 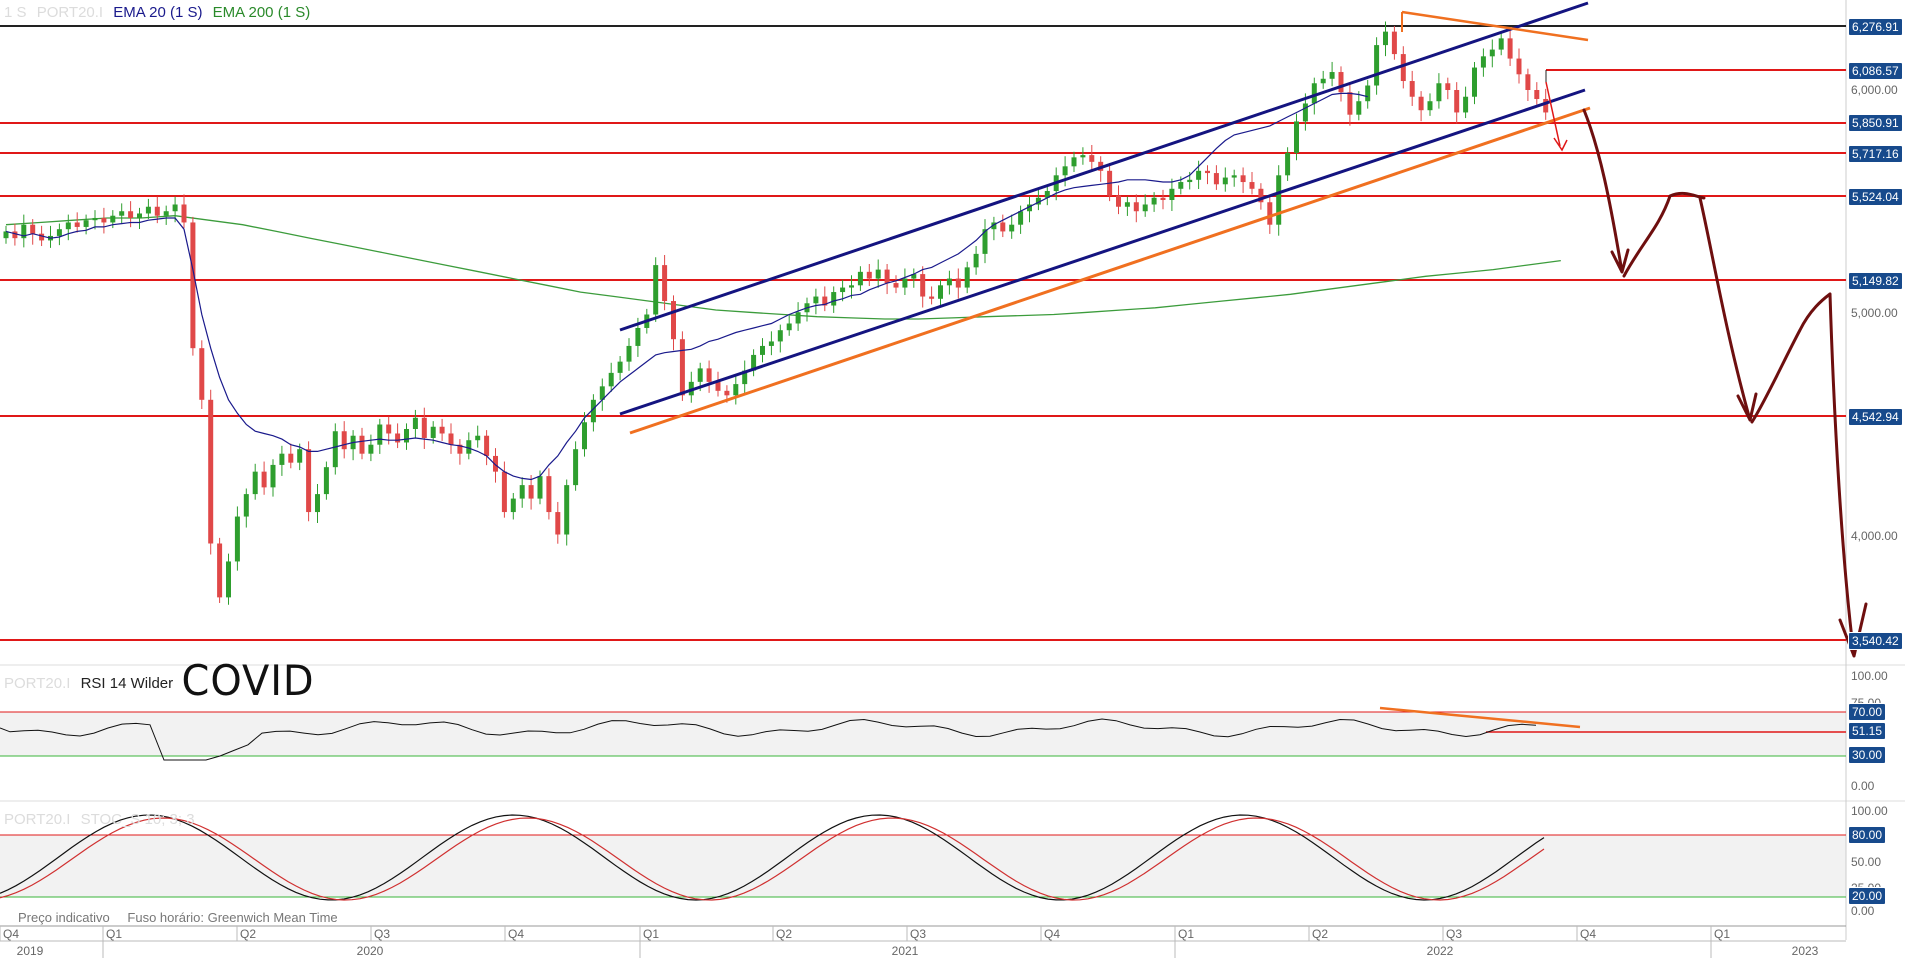 I want to click on stoch-legend-name: STOC_S 10; 3; 3, so click(x=137, y=819).